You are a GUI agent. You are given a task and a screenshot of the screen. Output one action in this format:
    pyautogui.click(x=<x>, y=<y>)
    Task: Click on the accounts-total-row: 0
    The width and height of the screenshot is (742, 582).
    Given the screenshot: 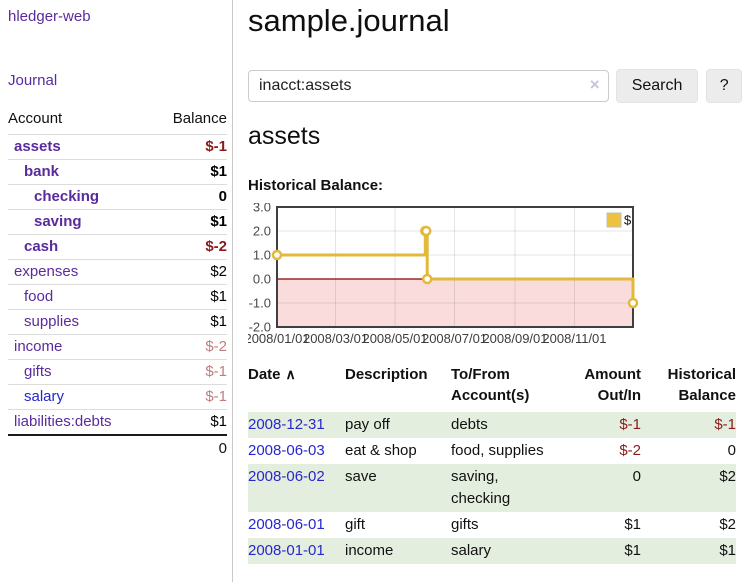 What is the action you would take?
    pyautogui.click(x=117, y=448)
    